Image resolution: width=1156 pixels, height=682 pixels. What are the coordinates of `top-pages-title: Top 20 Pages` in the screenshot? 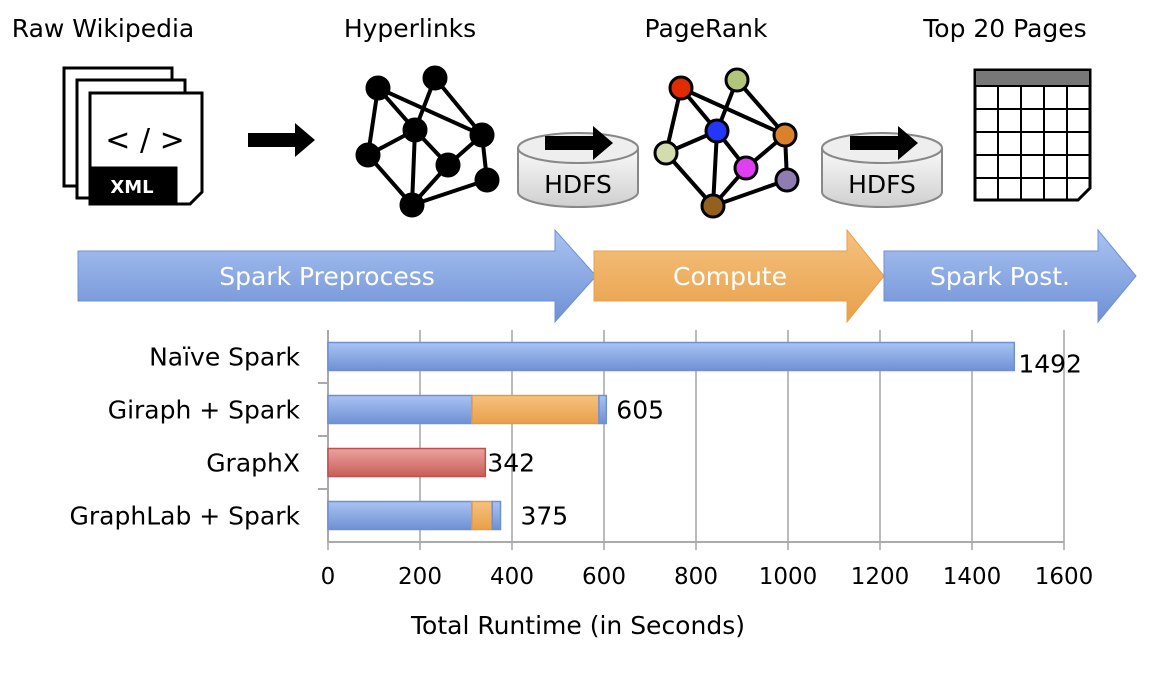 It's located at (1004, 28).